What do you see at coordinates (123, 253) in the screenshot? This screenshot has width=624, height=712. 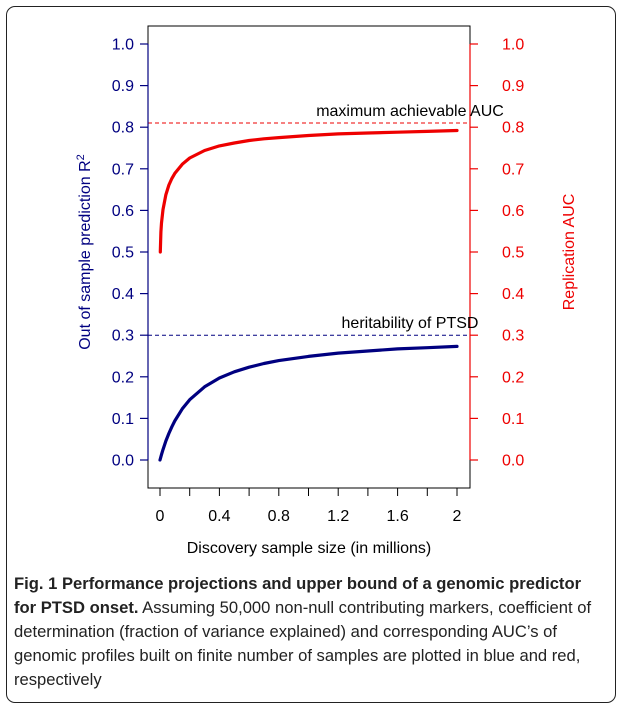 I see `left-axis-tick-label: 0.5` at bounding box center [123, 253].